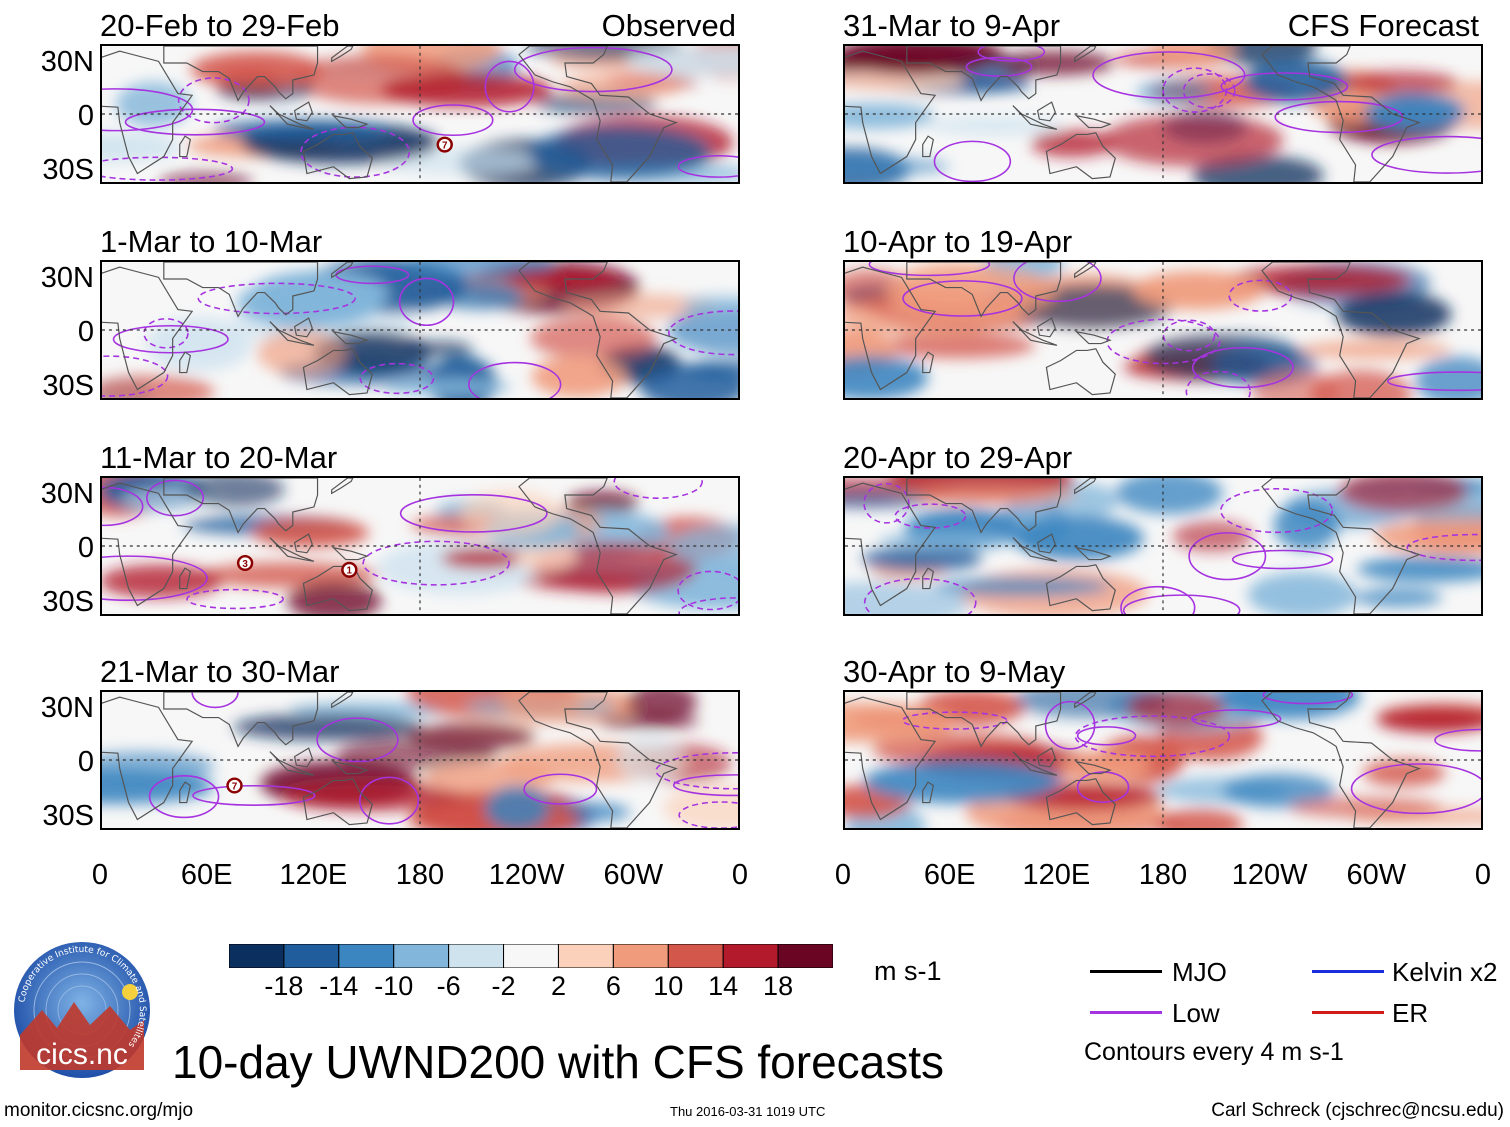  Describe the element at coordinates (1348, 971) in the screenshot. I see `legend-kelvin-line` at that location.